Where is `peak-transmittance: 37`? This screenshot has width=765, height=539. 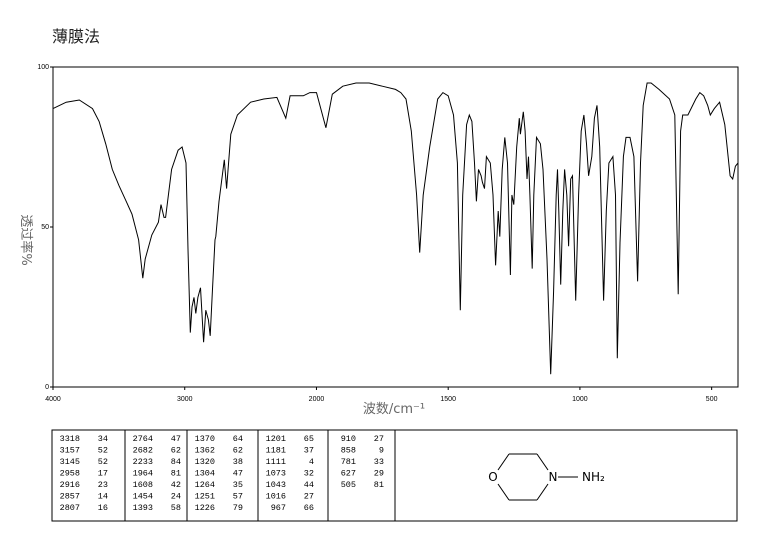 peak-transmittance: 37 is located at coordinates (309, 451).